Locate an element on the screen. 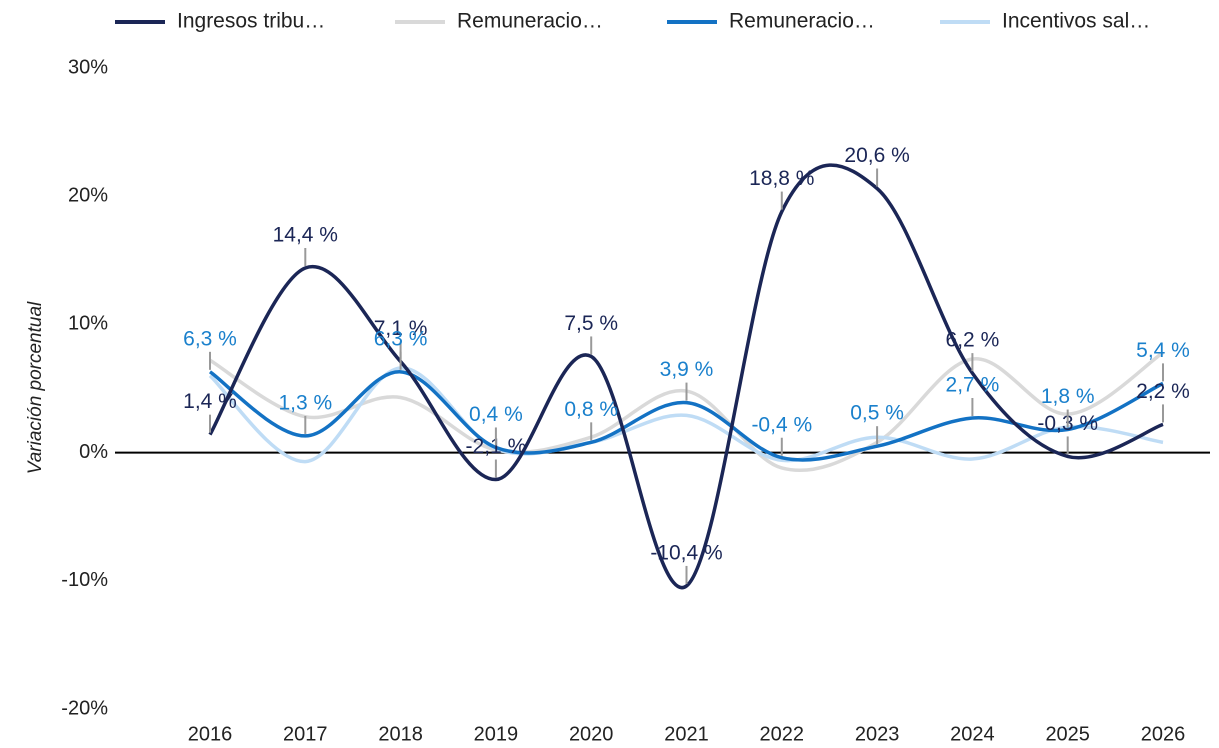 The width and height of the screenshot is (1219, 748). data-label: 0,8 % is located at coordinates (591, 409).